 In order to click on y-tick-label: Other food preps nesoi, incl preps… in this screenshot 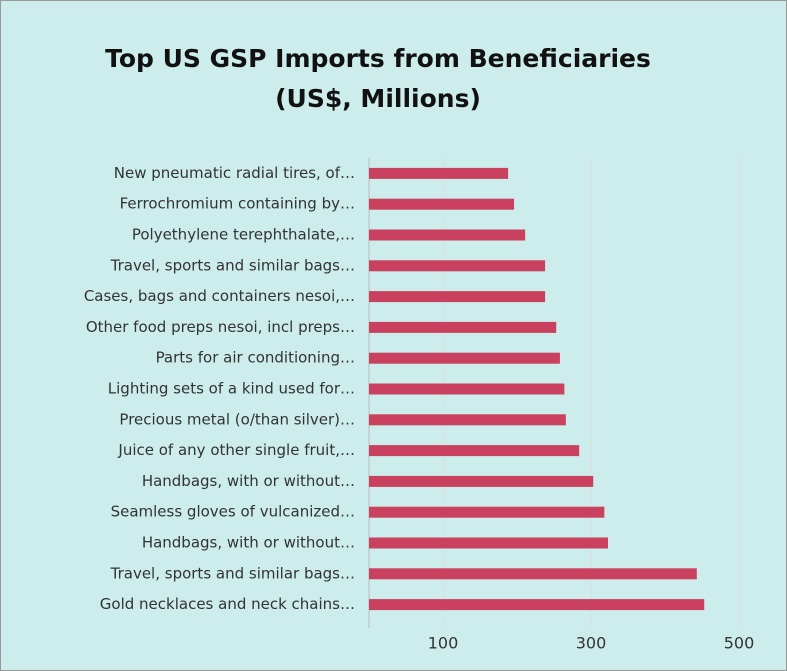, I will do `click(220, 327)`.